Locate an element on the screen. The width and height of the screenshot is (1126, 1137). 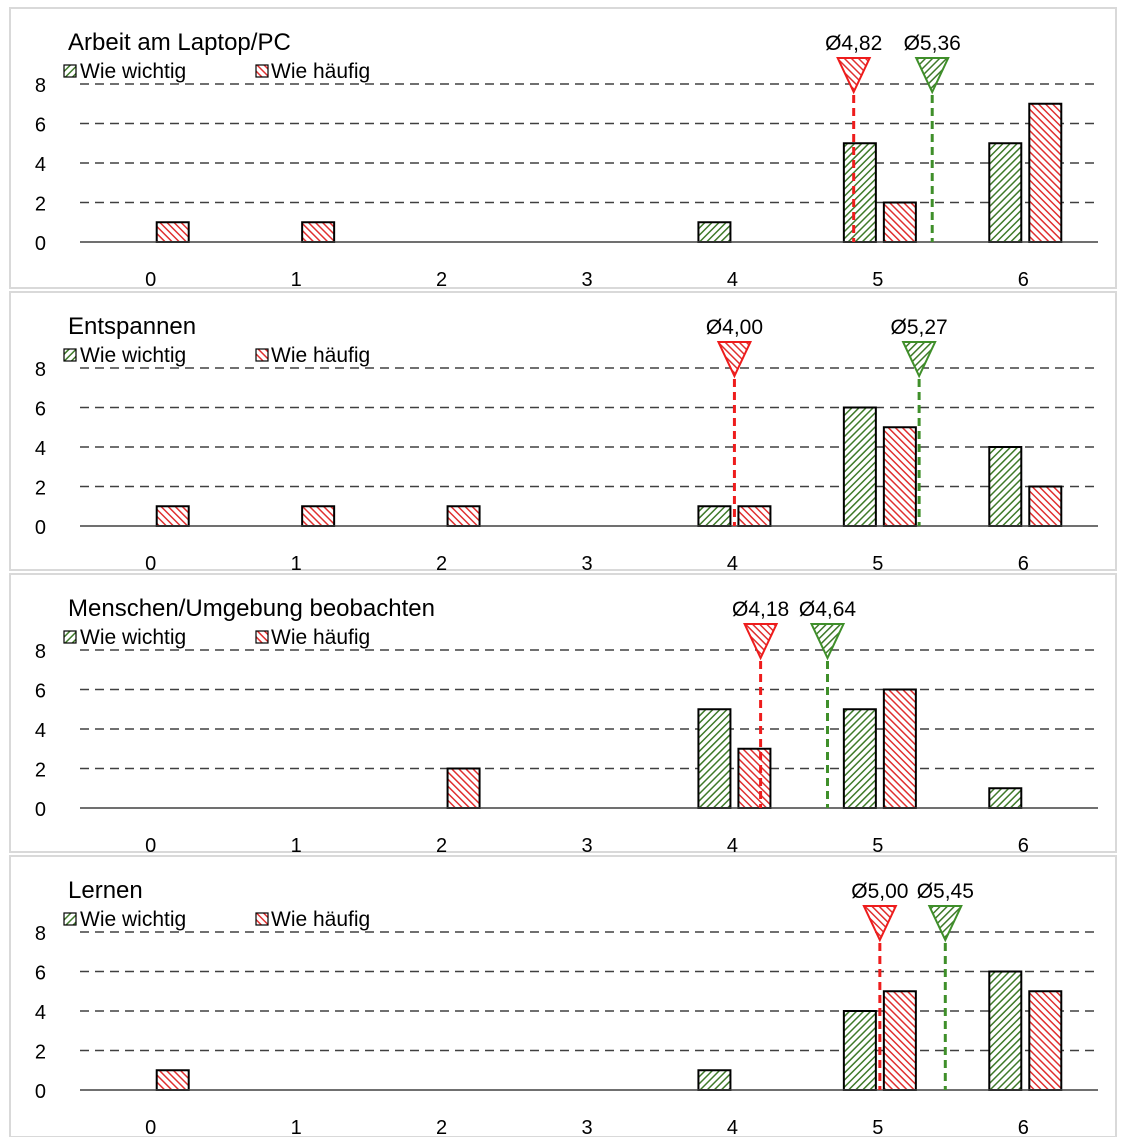
mean-label: Ø4,00 is located at coordinates (734, 327).